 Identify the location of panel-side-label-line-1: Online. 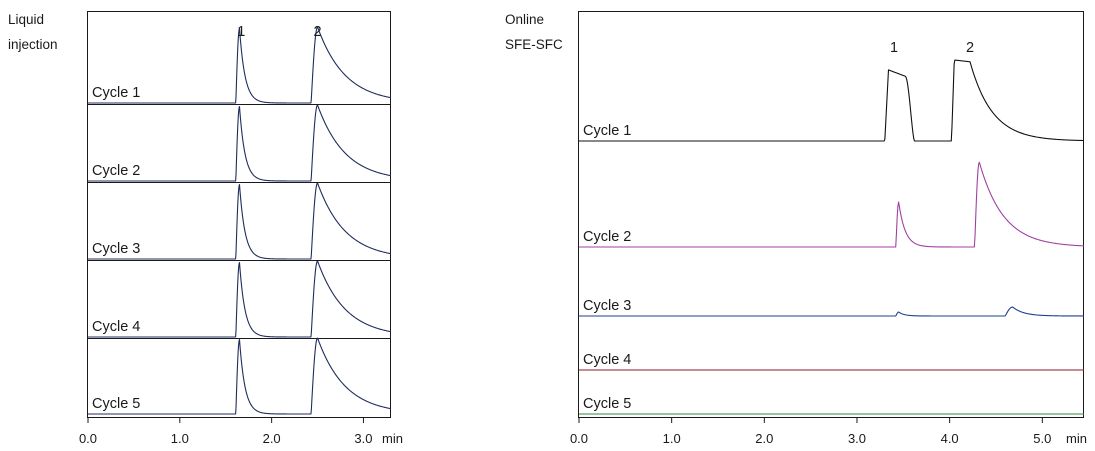
(524, 19).